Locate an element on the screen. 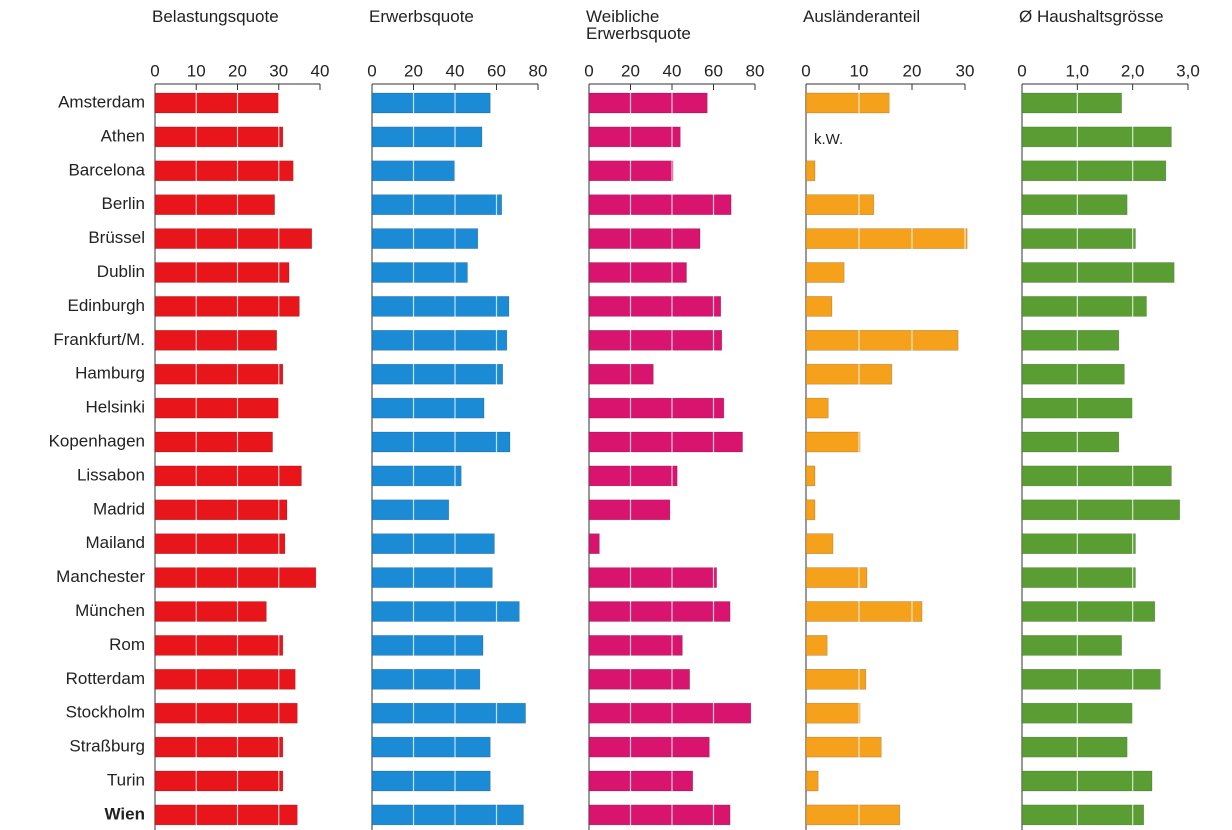 The width and height of the screenshot is (1232, 830). x-tick-label: 2,0 is located at coordinates (1133, 70).